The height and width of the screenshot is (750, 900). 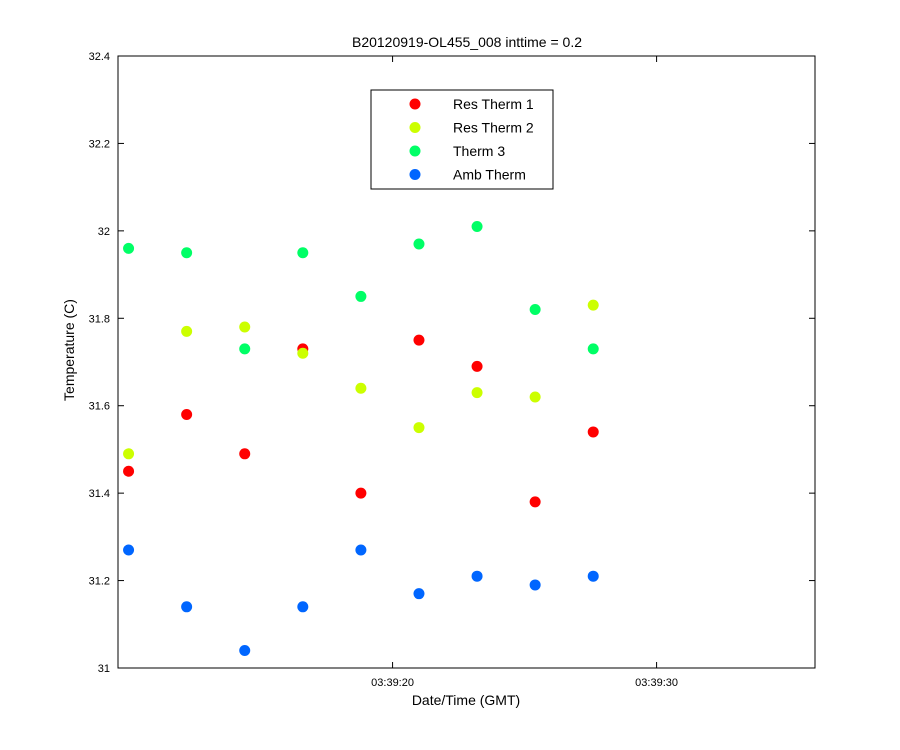 I want to click on y-tick-label: 32.2, so click(x=99, y=144).